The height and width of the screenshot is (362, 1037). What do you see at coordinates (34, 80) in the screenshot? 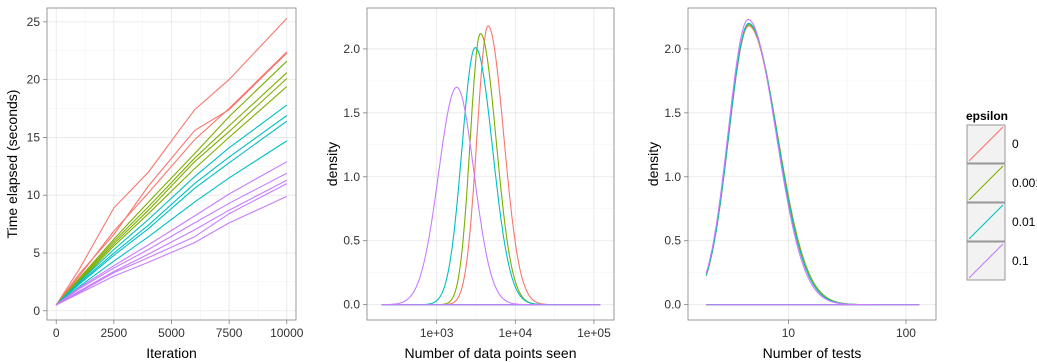
I see `y-tick-label: 20` at bounding box center [34, 80].